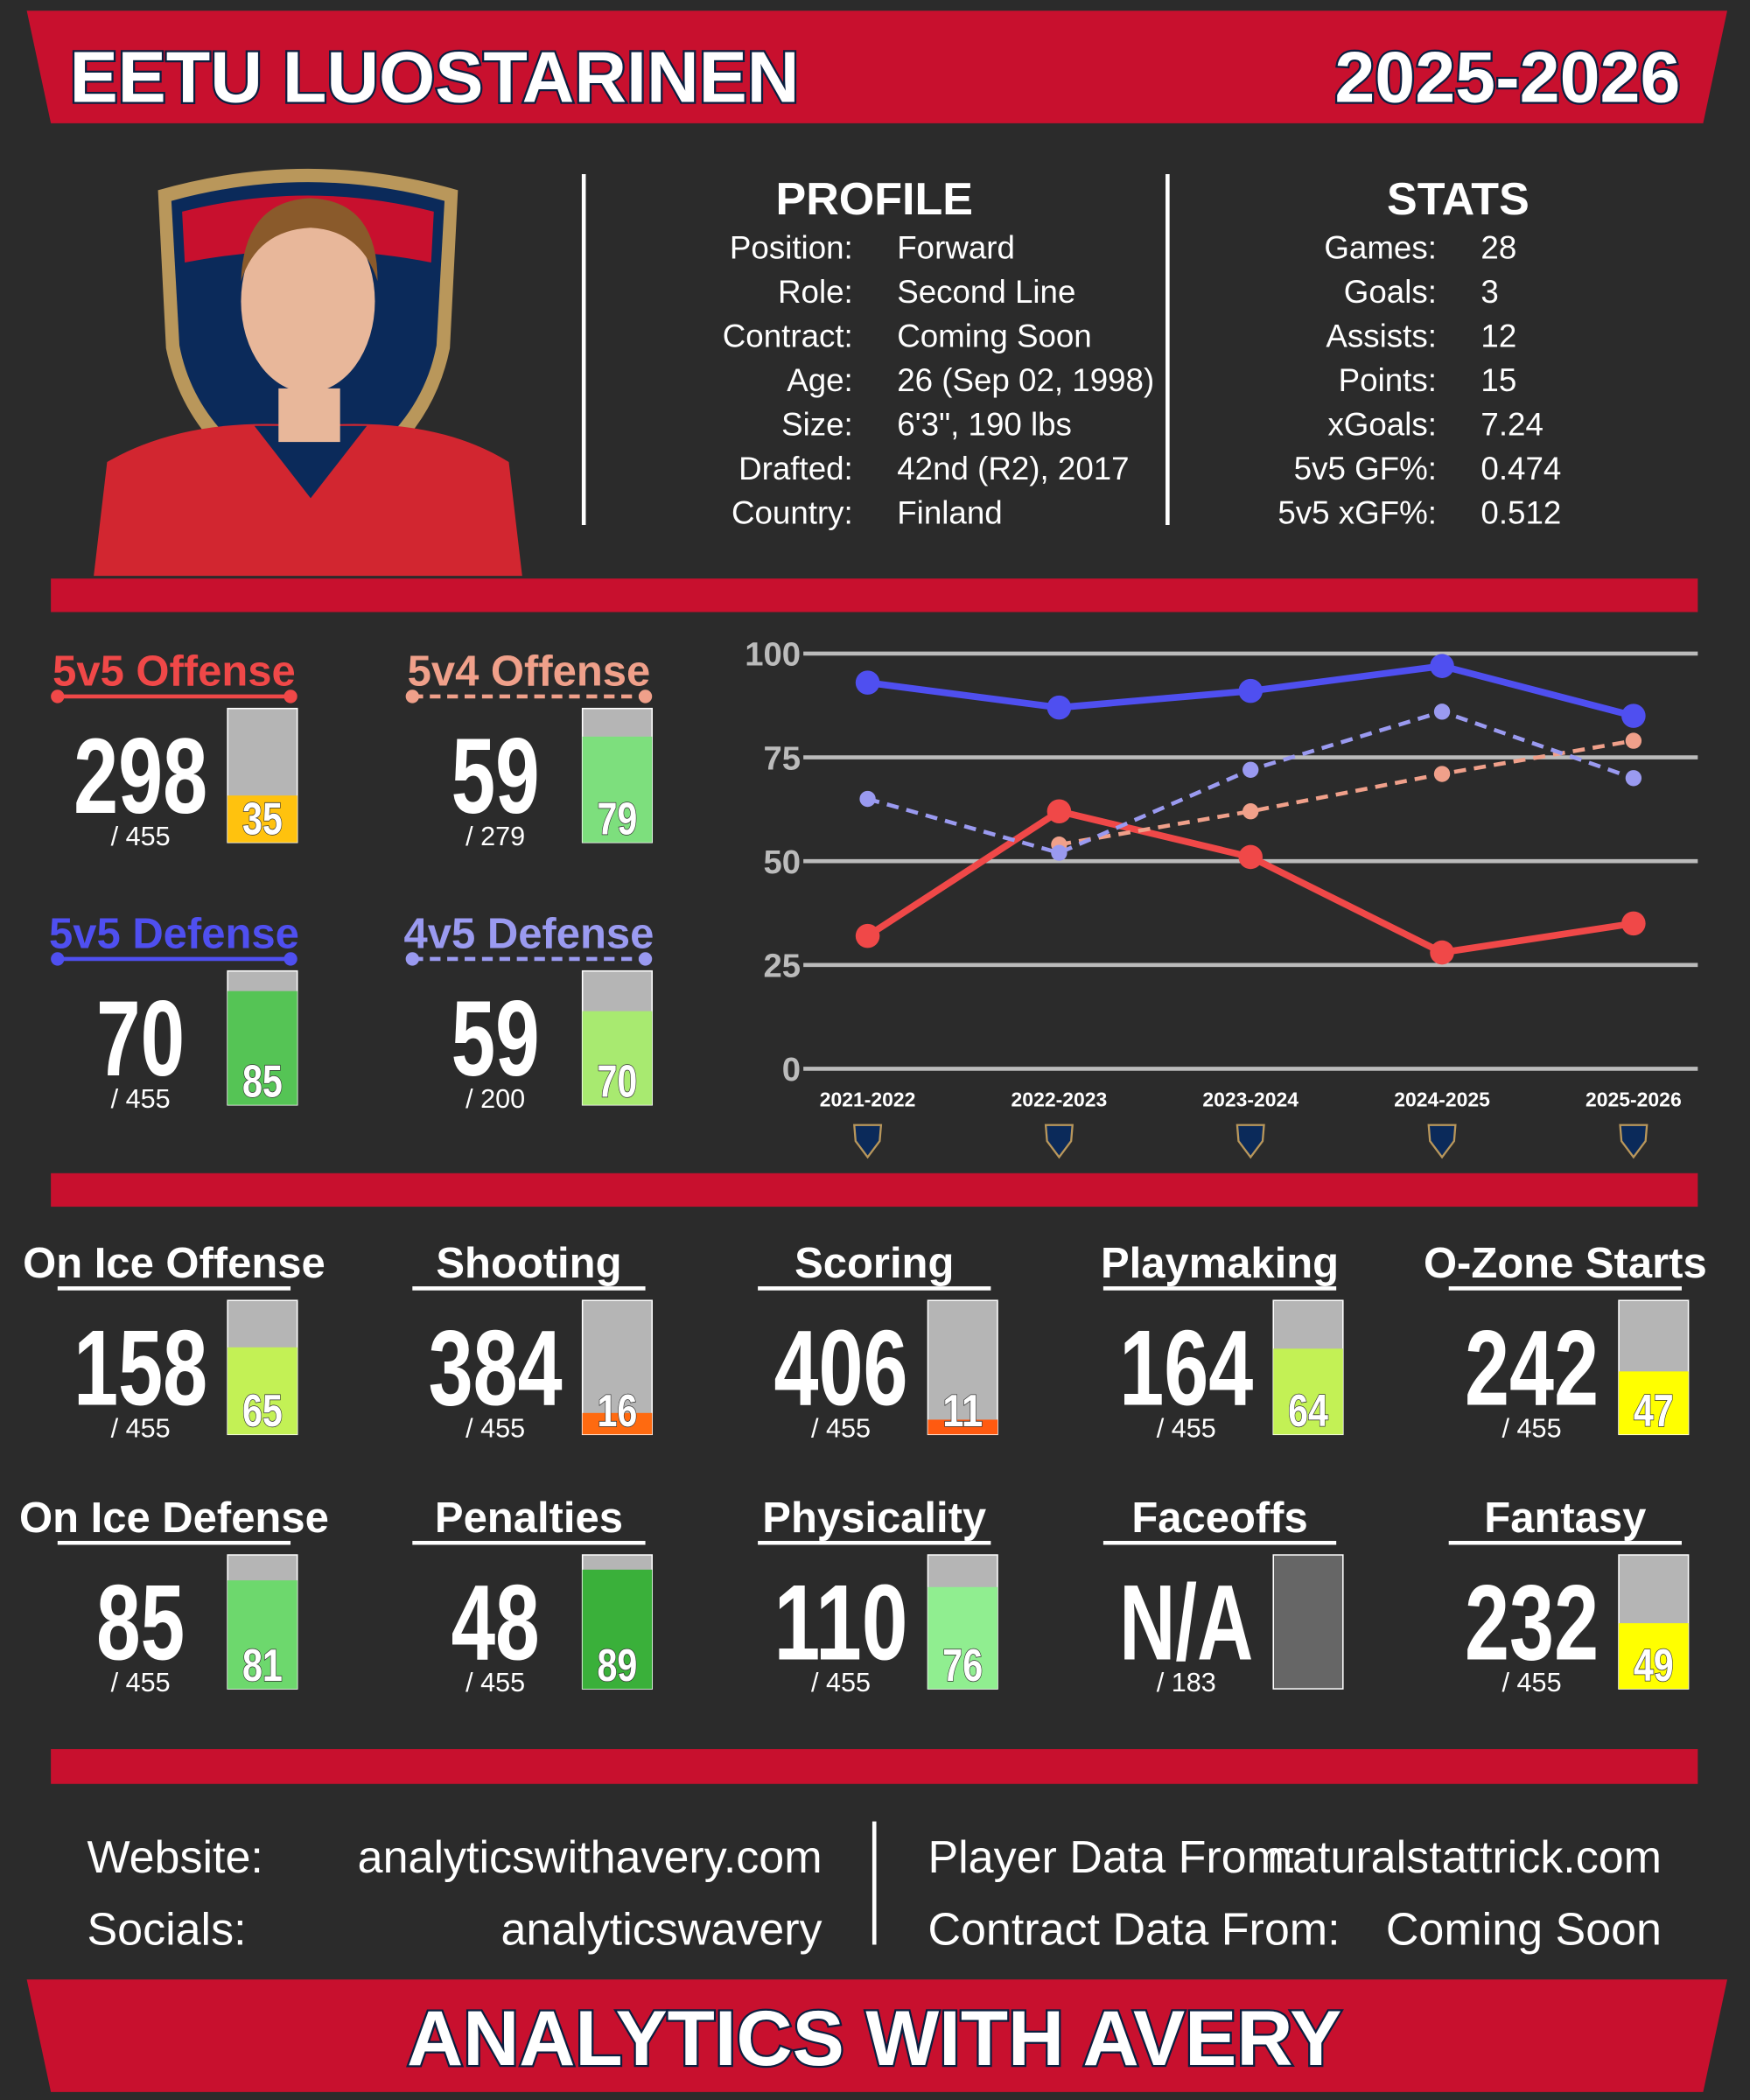 Image resolution: width=1750 pixels, height=2100 pixels. What do you see at coordinates (262, 1411) in the screenshot?
I see `percentile-label: 65` at bounding box center [262, 1411].